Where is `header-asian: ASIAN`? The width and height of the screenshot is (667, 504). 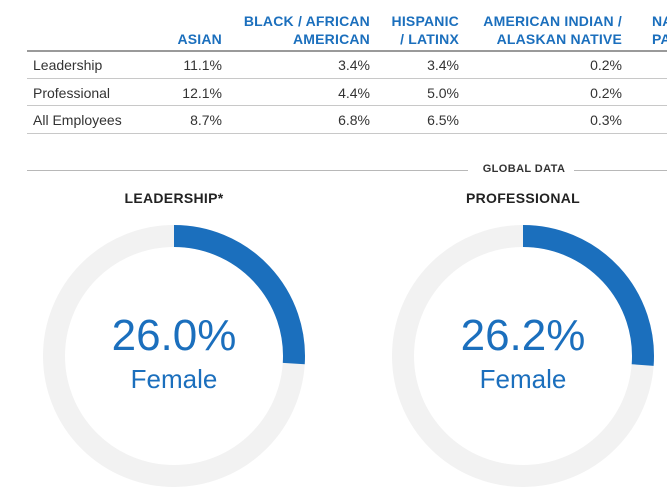 header-asian: ASIAN is located at coordinates (186, 39).